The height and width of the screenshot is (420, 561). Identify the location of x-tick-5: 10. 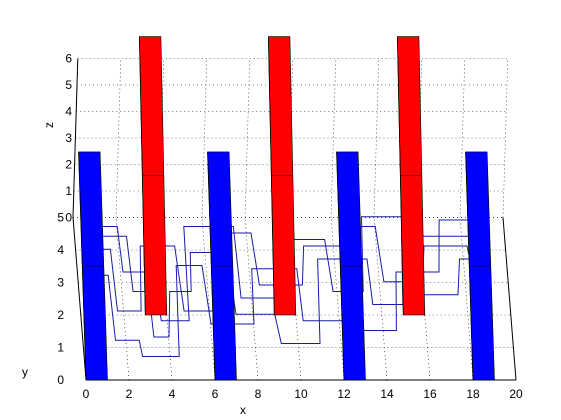
(301, 394).